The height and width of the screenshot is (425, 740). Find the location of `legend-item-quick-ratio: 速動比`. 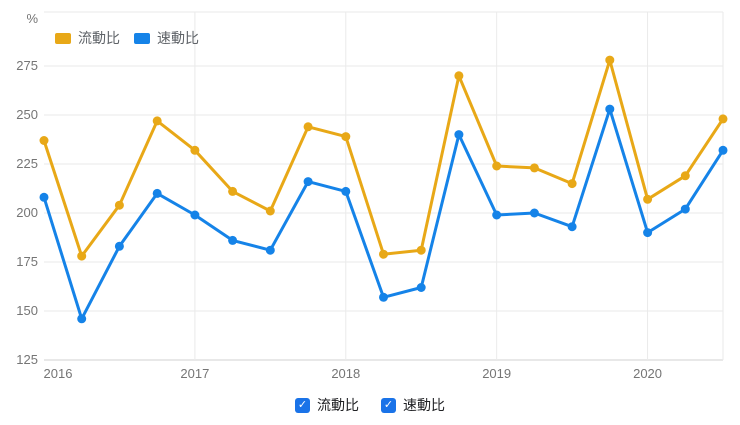

legend-item-quick-ratio: 速動比 is located at coordinates (166, 38).